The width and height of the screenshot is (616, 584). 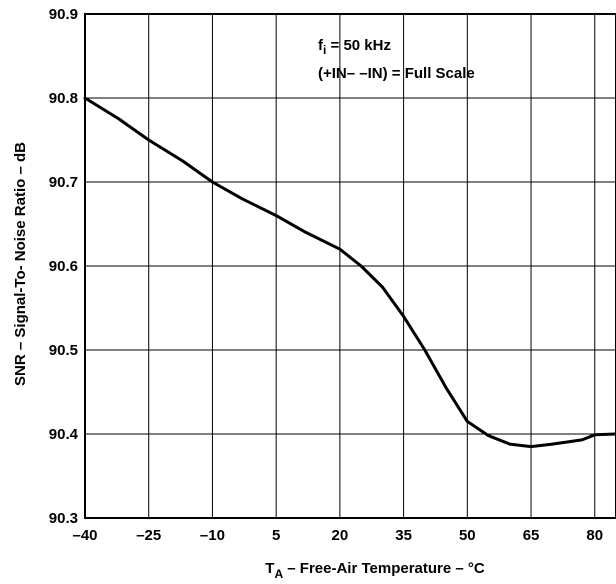 I want to click on y-tick-label: 90.5, so click(x=63, y=350).